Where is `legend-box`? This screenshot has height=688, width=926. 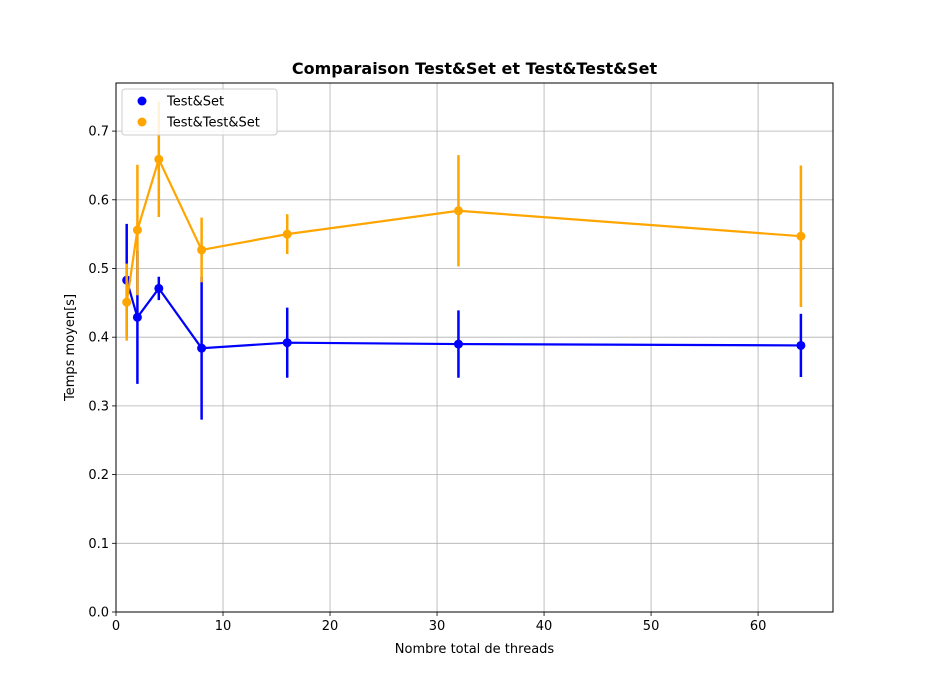
legend-box is located at coordinates (199, 112).